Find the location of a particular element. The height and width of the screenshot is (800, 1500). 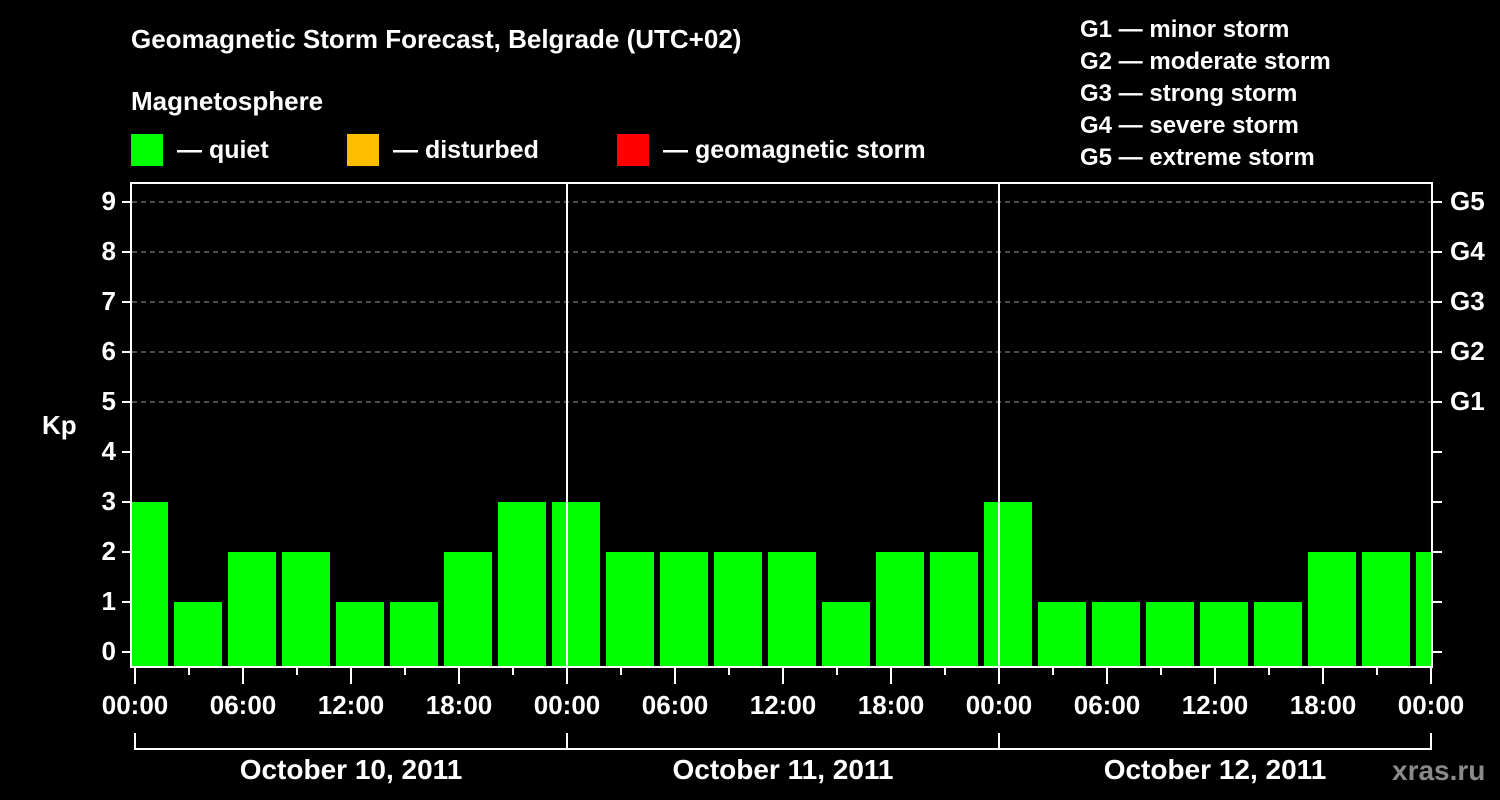

y-tick-label: 8 is located at coordinates (108, 251).